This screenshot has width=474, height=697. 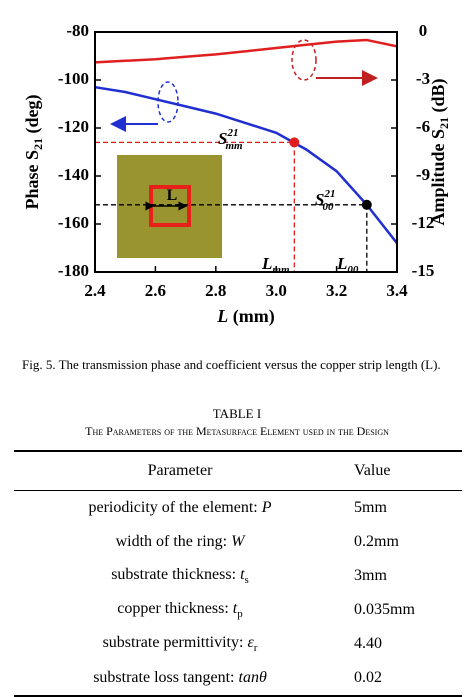 I want to click on value-cell: 3mm, so click(x=370, y=575).